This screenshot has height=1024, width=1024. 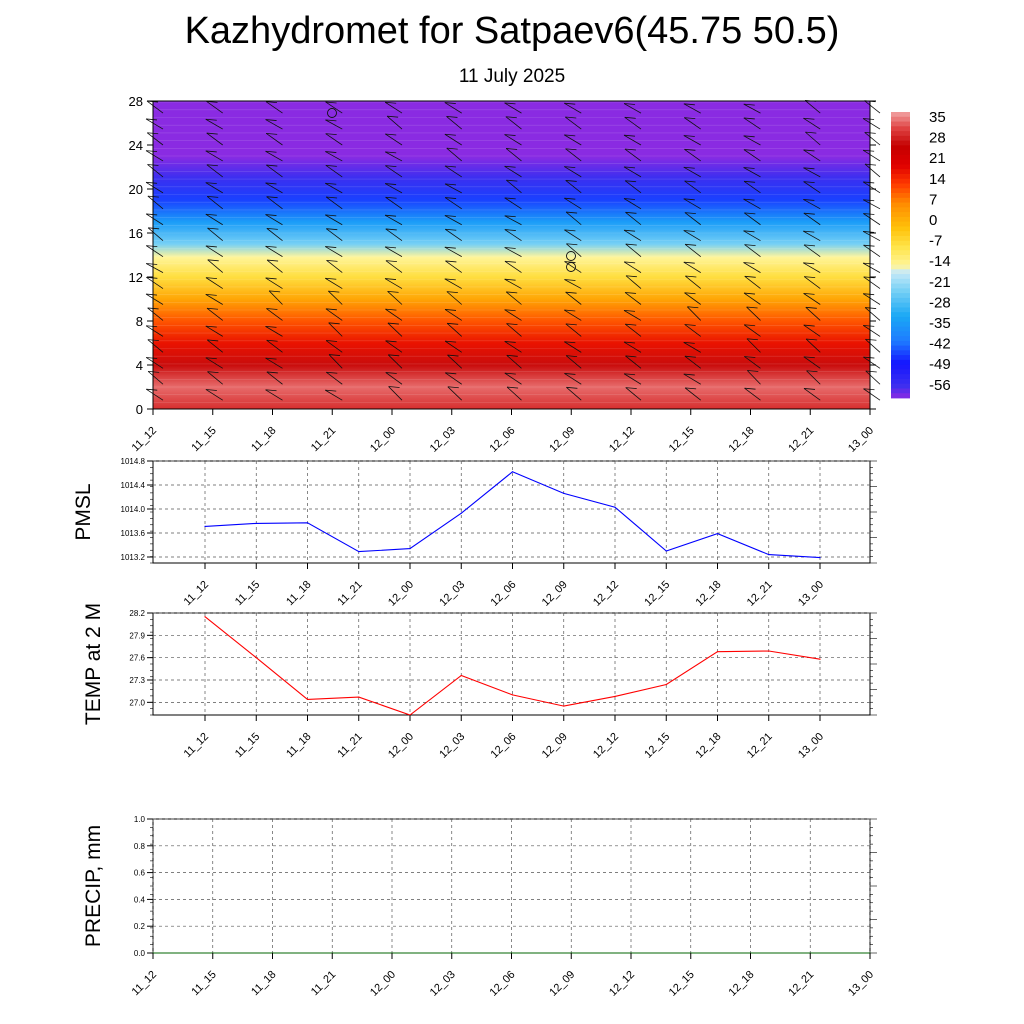 What do you see at coordinates (140, 899) in the screenshot?
I see `y-tick-label: 0.4` at bounding box center [140, 899].